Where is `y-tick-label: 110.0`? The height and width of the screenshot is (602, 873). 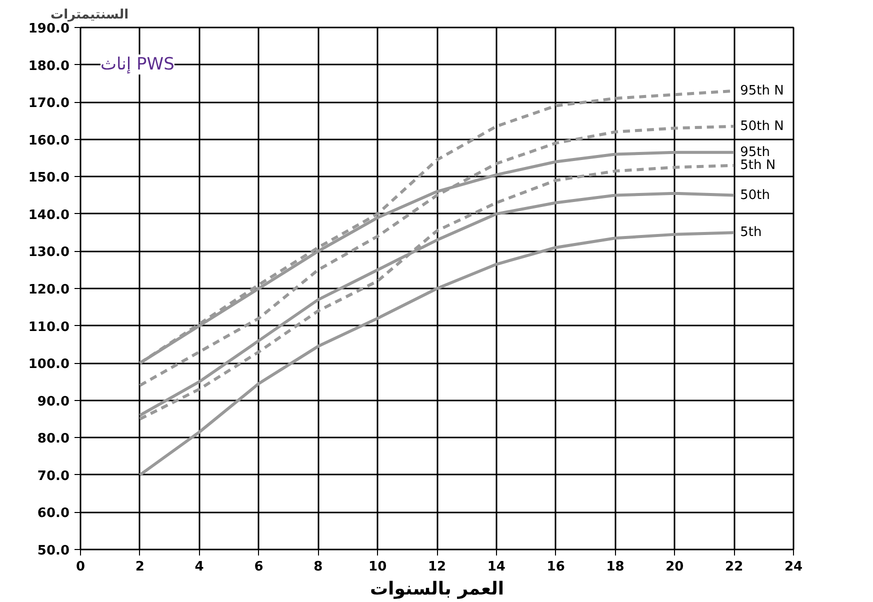 y-tick-label: 110.0 is located at coordinates (49, 327).